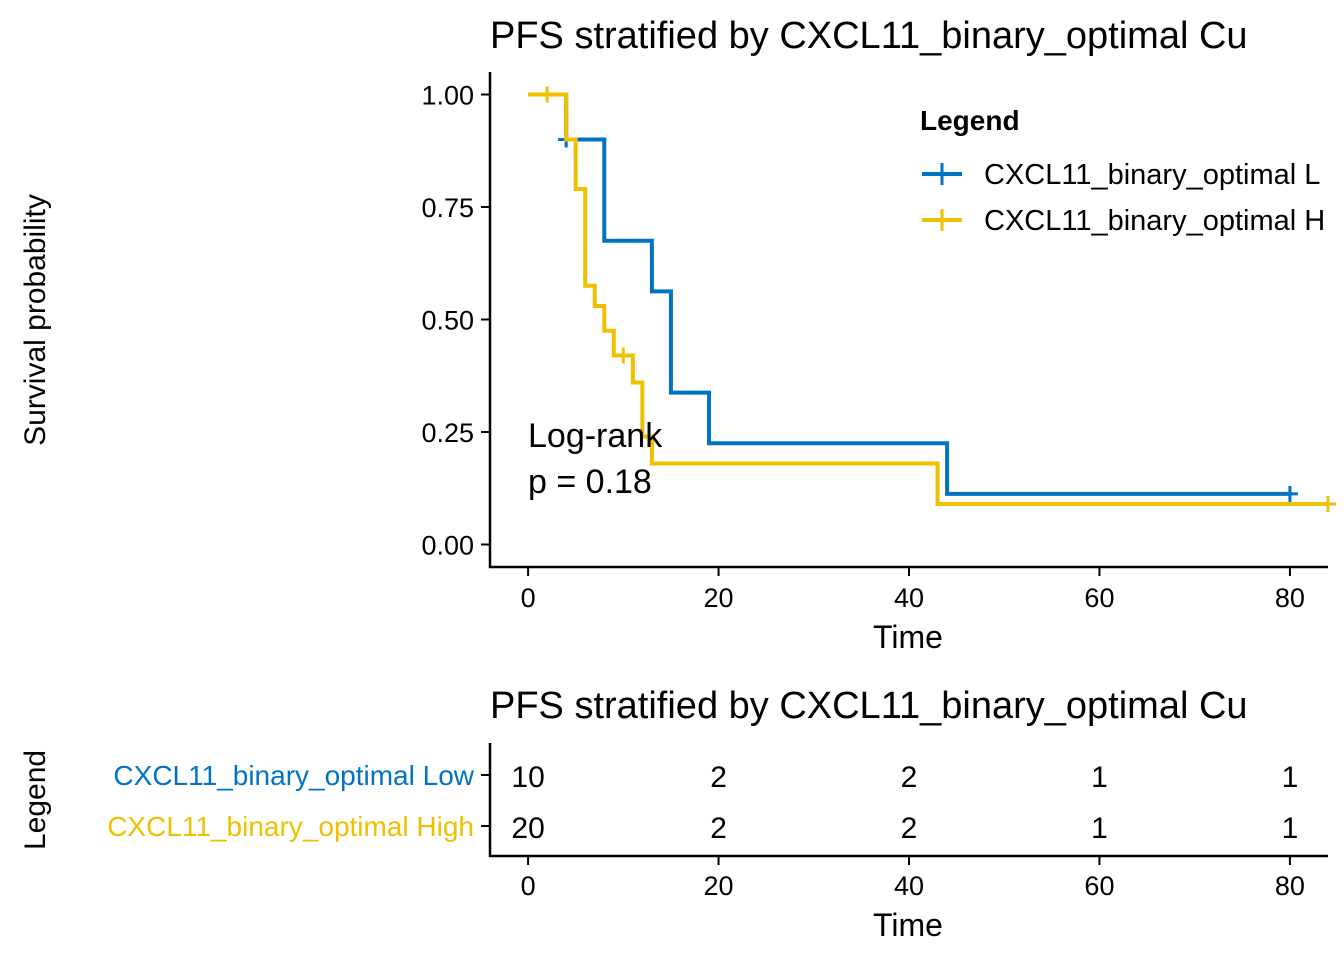  Describe the element at coordinates (908, 925) in the screenshot. I see `risk-table-x-axis-label: Time` at that location.